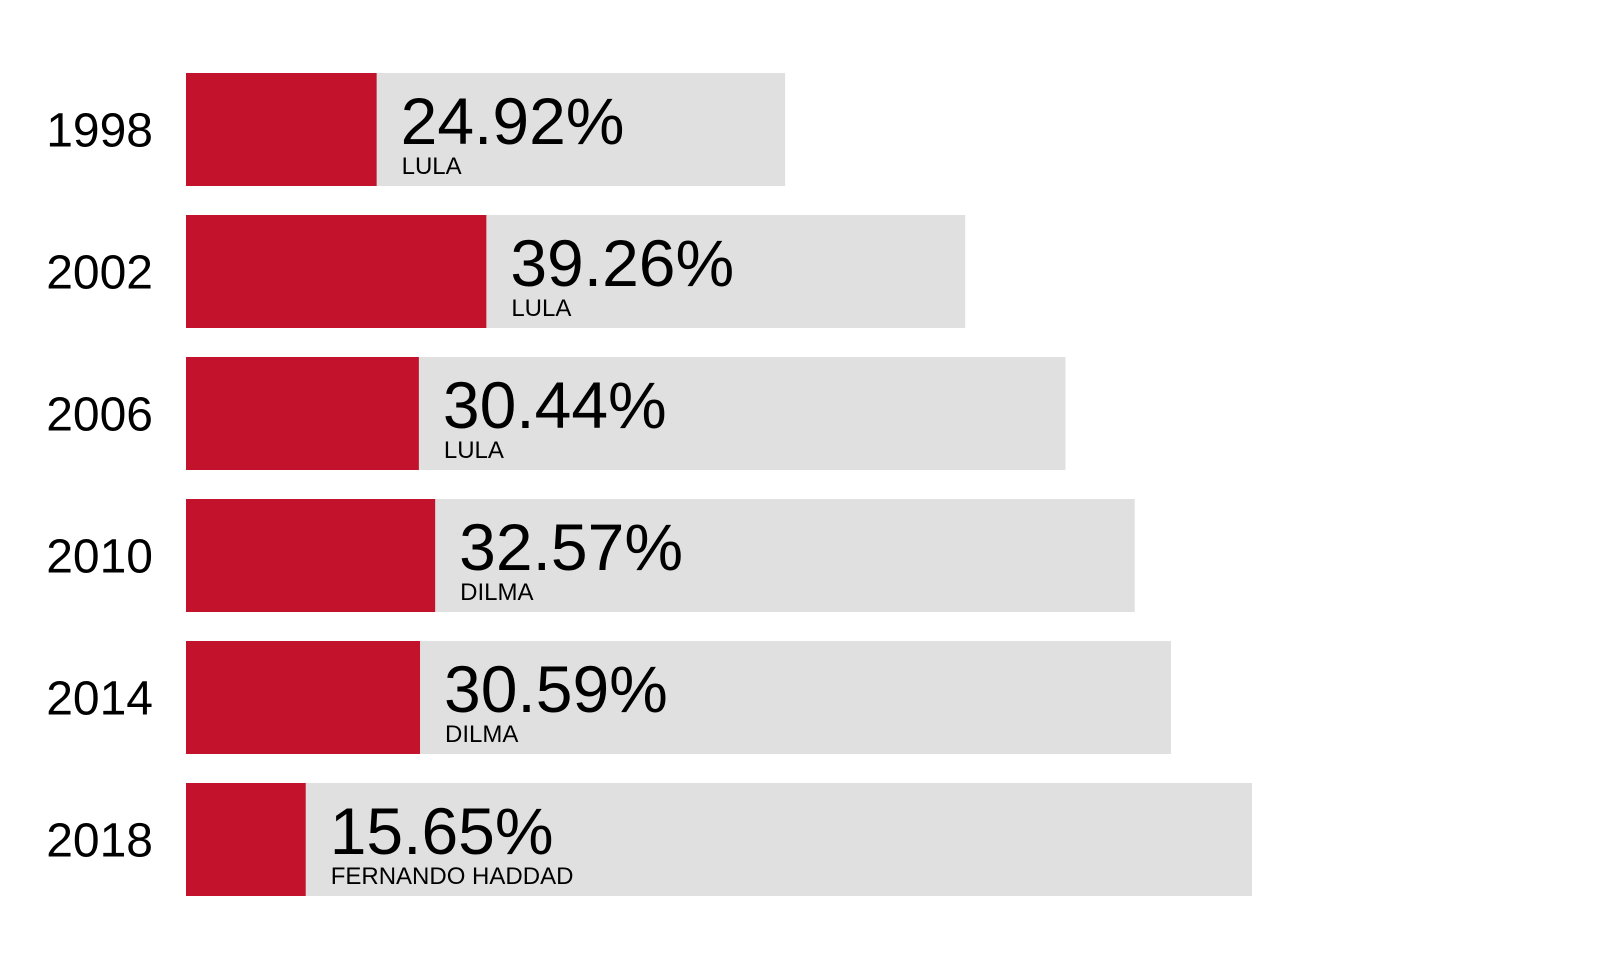 Image resolution: width=1600 pixels, height=960 pixels. Describe the element at coordinates (556, 689) in the screenshot. I see `value-label: 30.59%` at that location.